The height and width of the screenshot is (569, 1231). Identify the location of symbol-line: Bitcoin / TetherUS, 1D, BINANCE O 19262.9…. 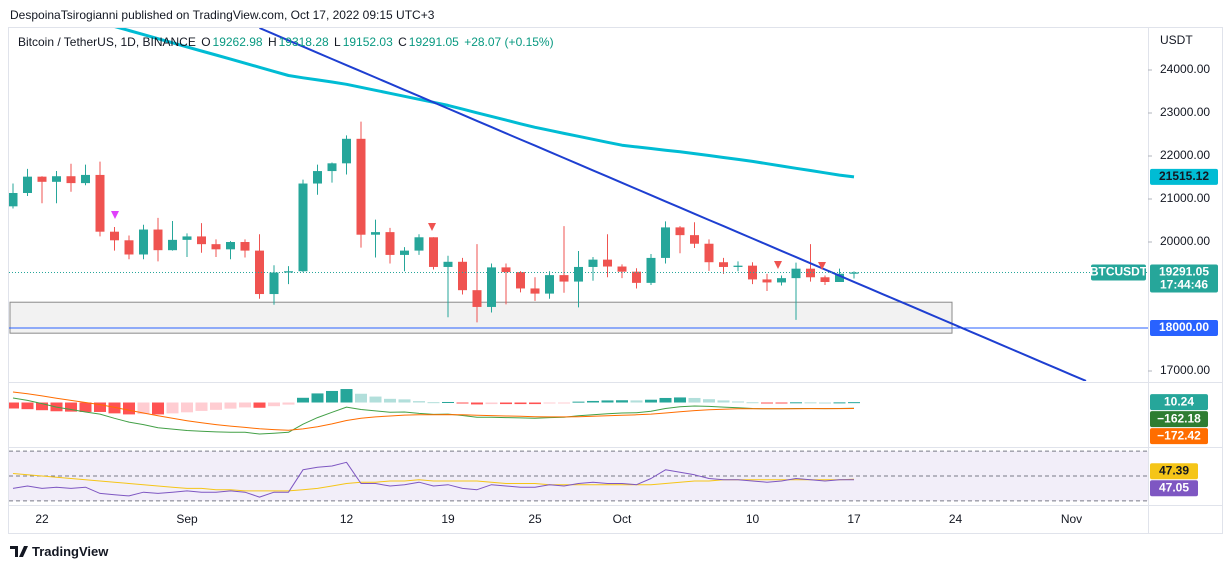
(287, 42).